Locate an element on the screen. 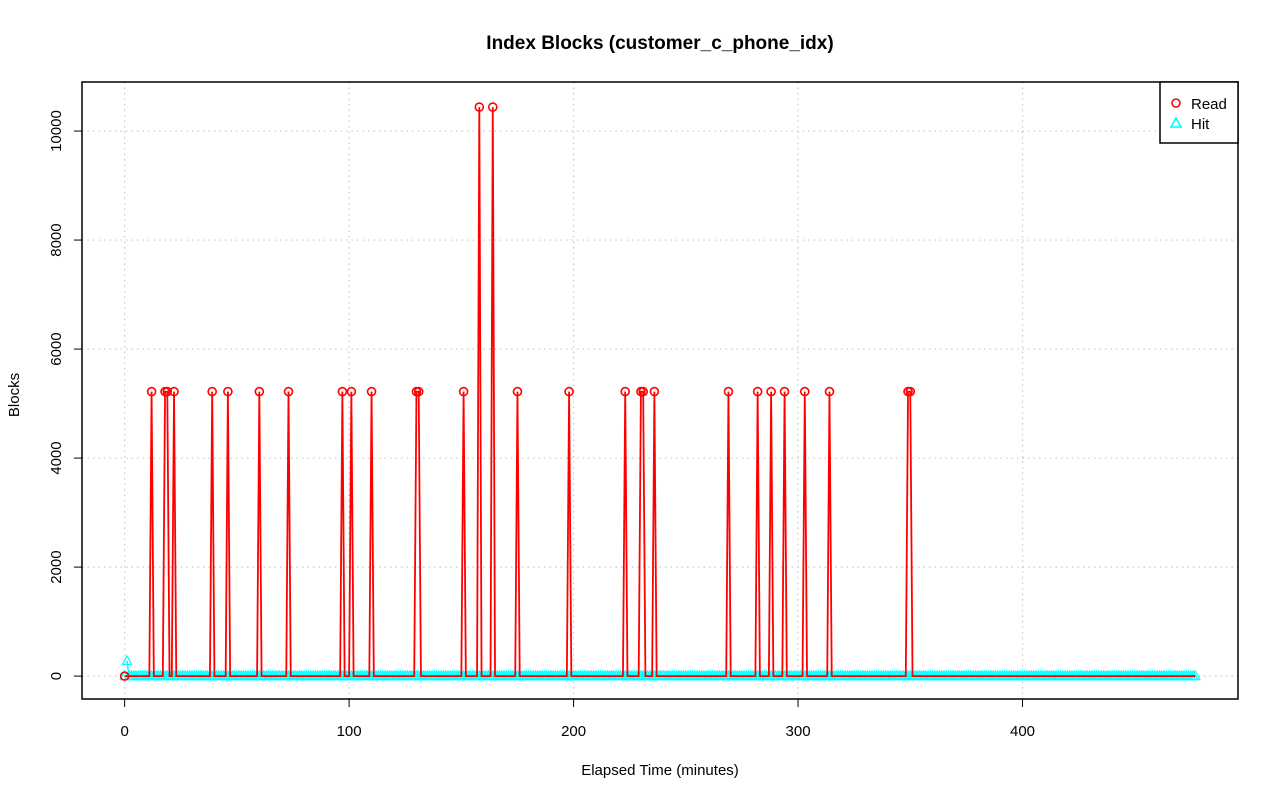  x-tick-label-3: 300 is located at coordinates (798, 731).